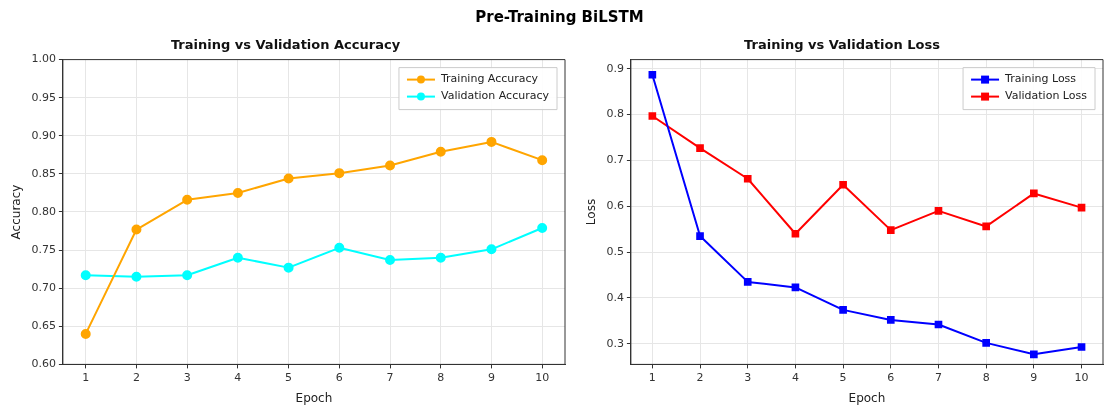 This screenshot has height=412, width=1119. What do you see at coordinates (43, 173) in the screenshot?
I see `y-tick-label: 0.85` at bounding box center [43, 173].